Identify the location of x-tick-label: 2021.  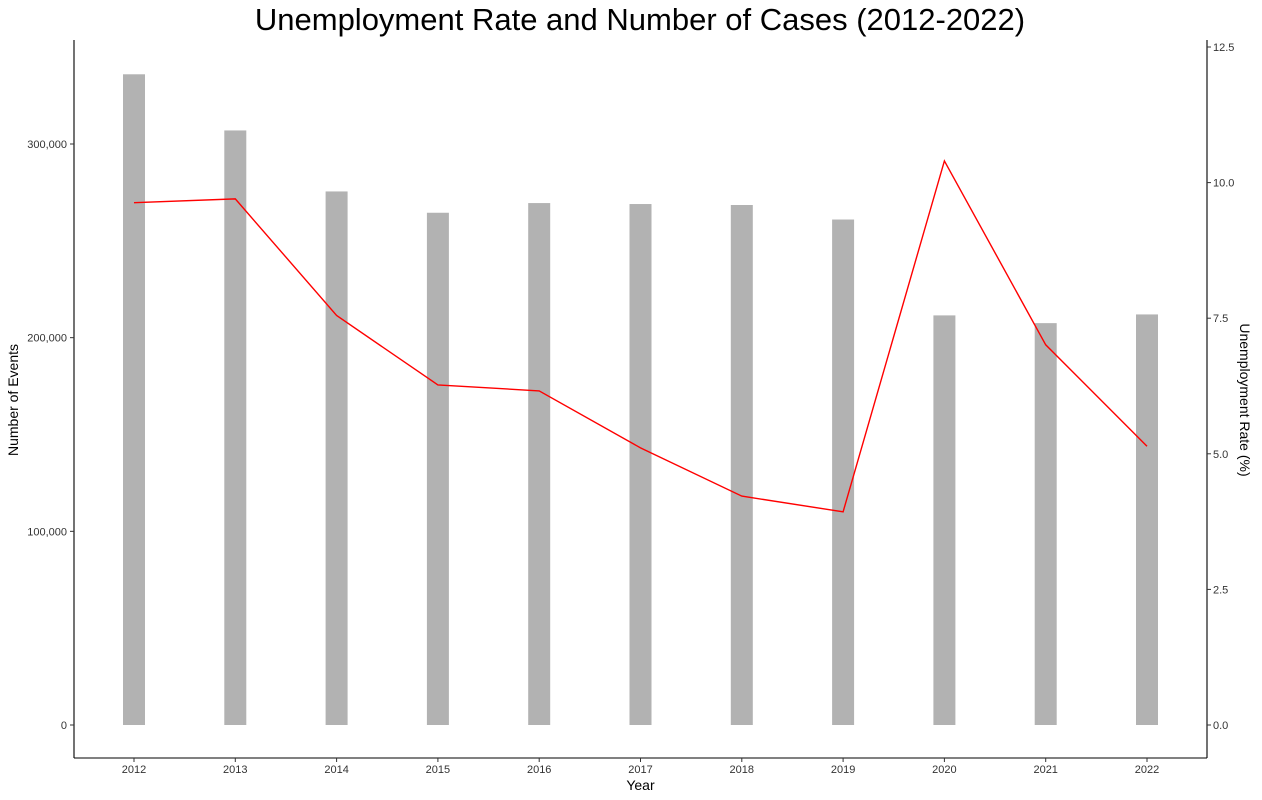
(1045, 770).